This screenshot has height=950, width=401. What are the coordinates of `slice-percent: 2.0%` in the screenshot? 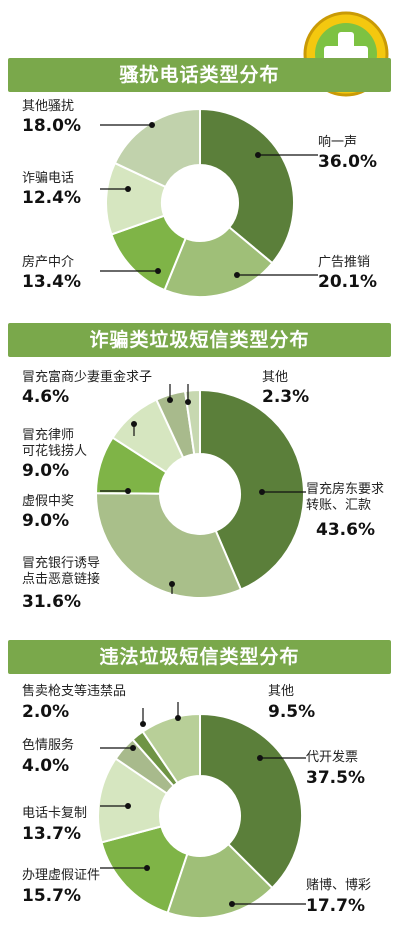 It's located at (46, 712).